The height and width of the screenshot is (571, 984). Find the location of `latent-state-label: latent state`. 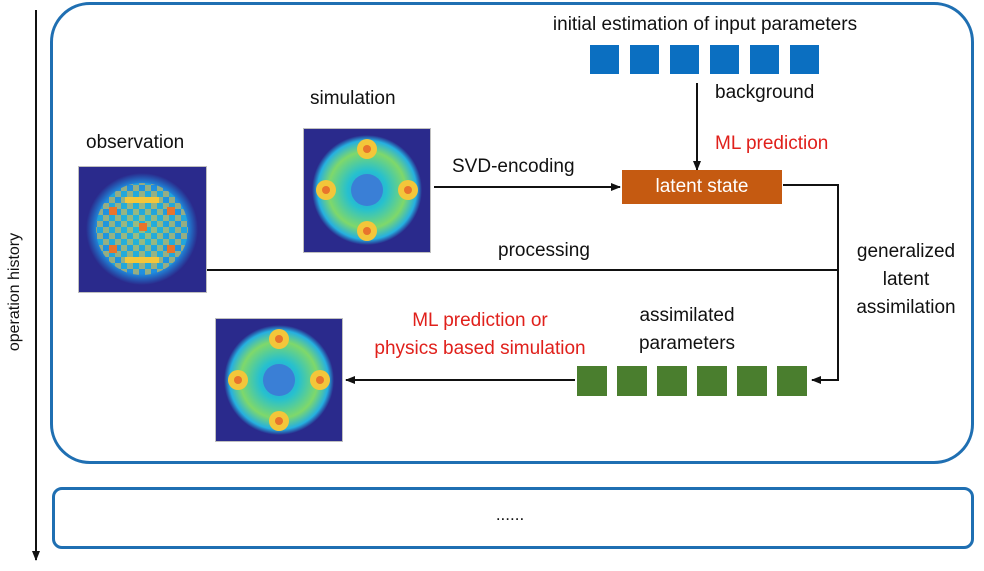

latent-state-label: latent state is located at coordinates (702, 186).